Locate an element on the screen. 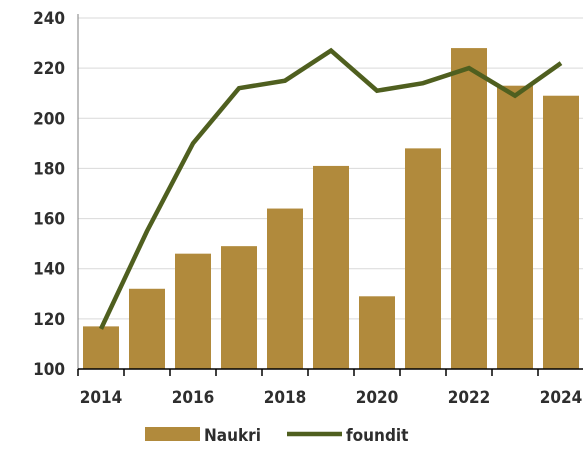  y-tick-label: 200 is located at coordinates (49, 119).